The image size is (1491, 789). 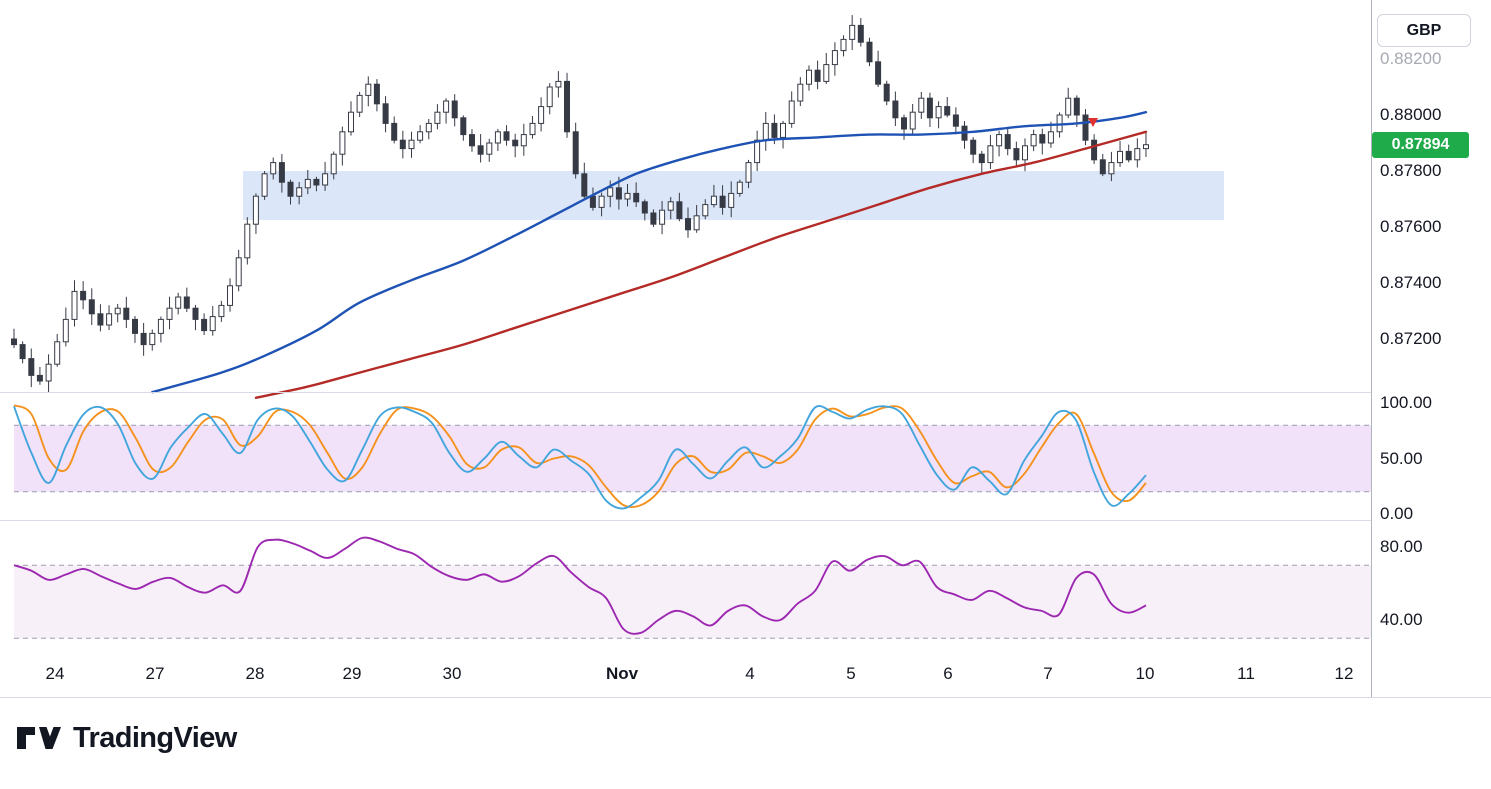 I want to click on tradingview-wordmark: TradingView, so click(x=155, y=737).